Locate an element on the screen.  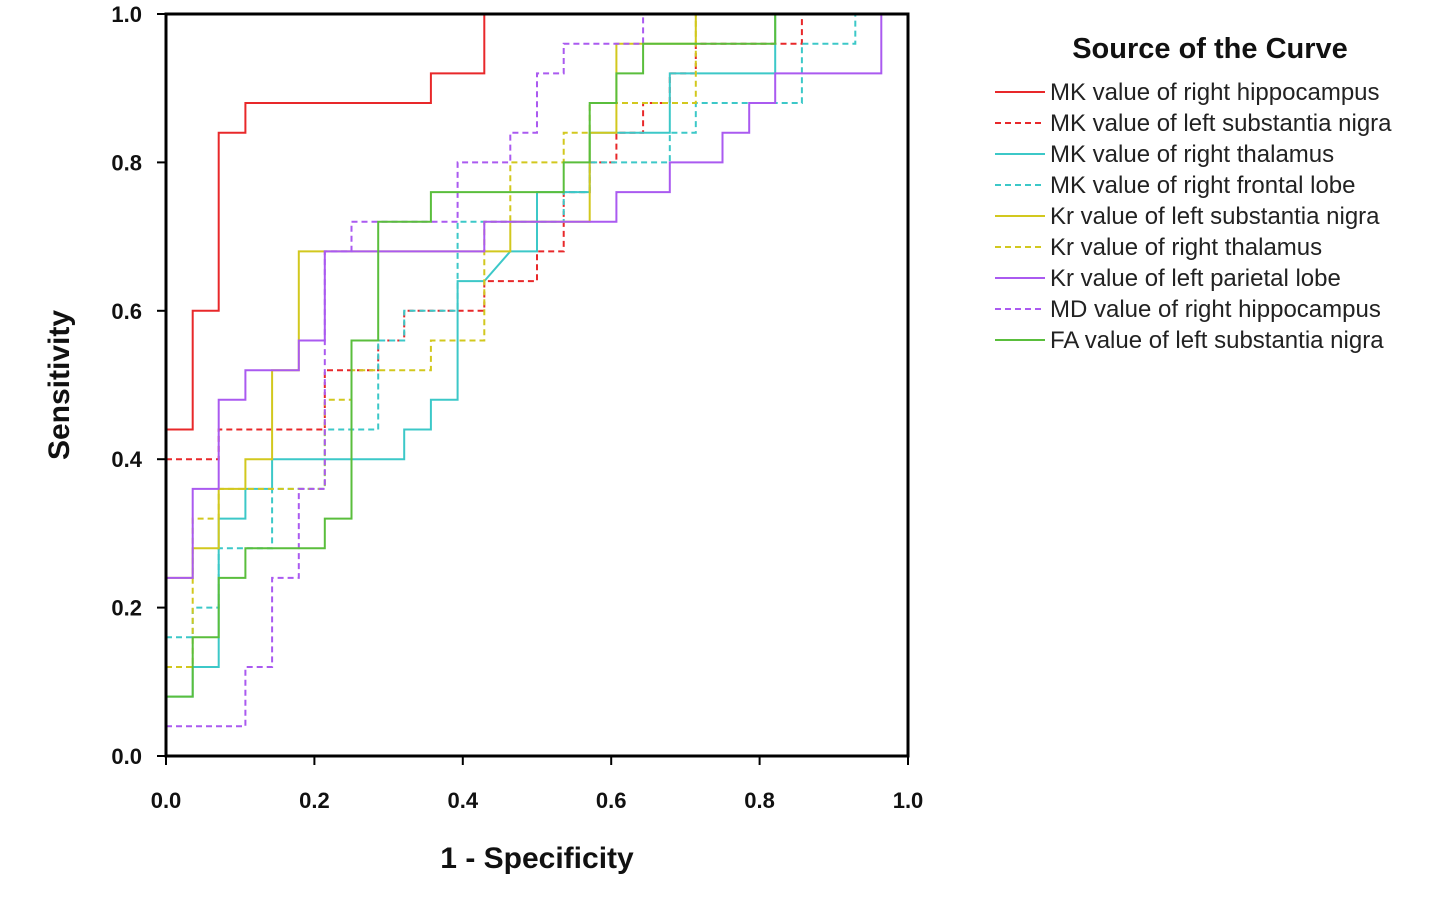
legend-label-2: MK value of left substantia nigra is located at coordinates (1221, 123).